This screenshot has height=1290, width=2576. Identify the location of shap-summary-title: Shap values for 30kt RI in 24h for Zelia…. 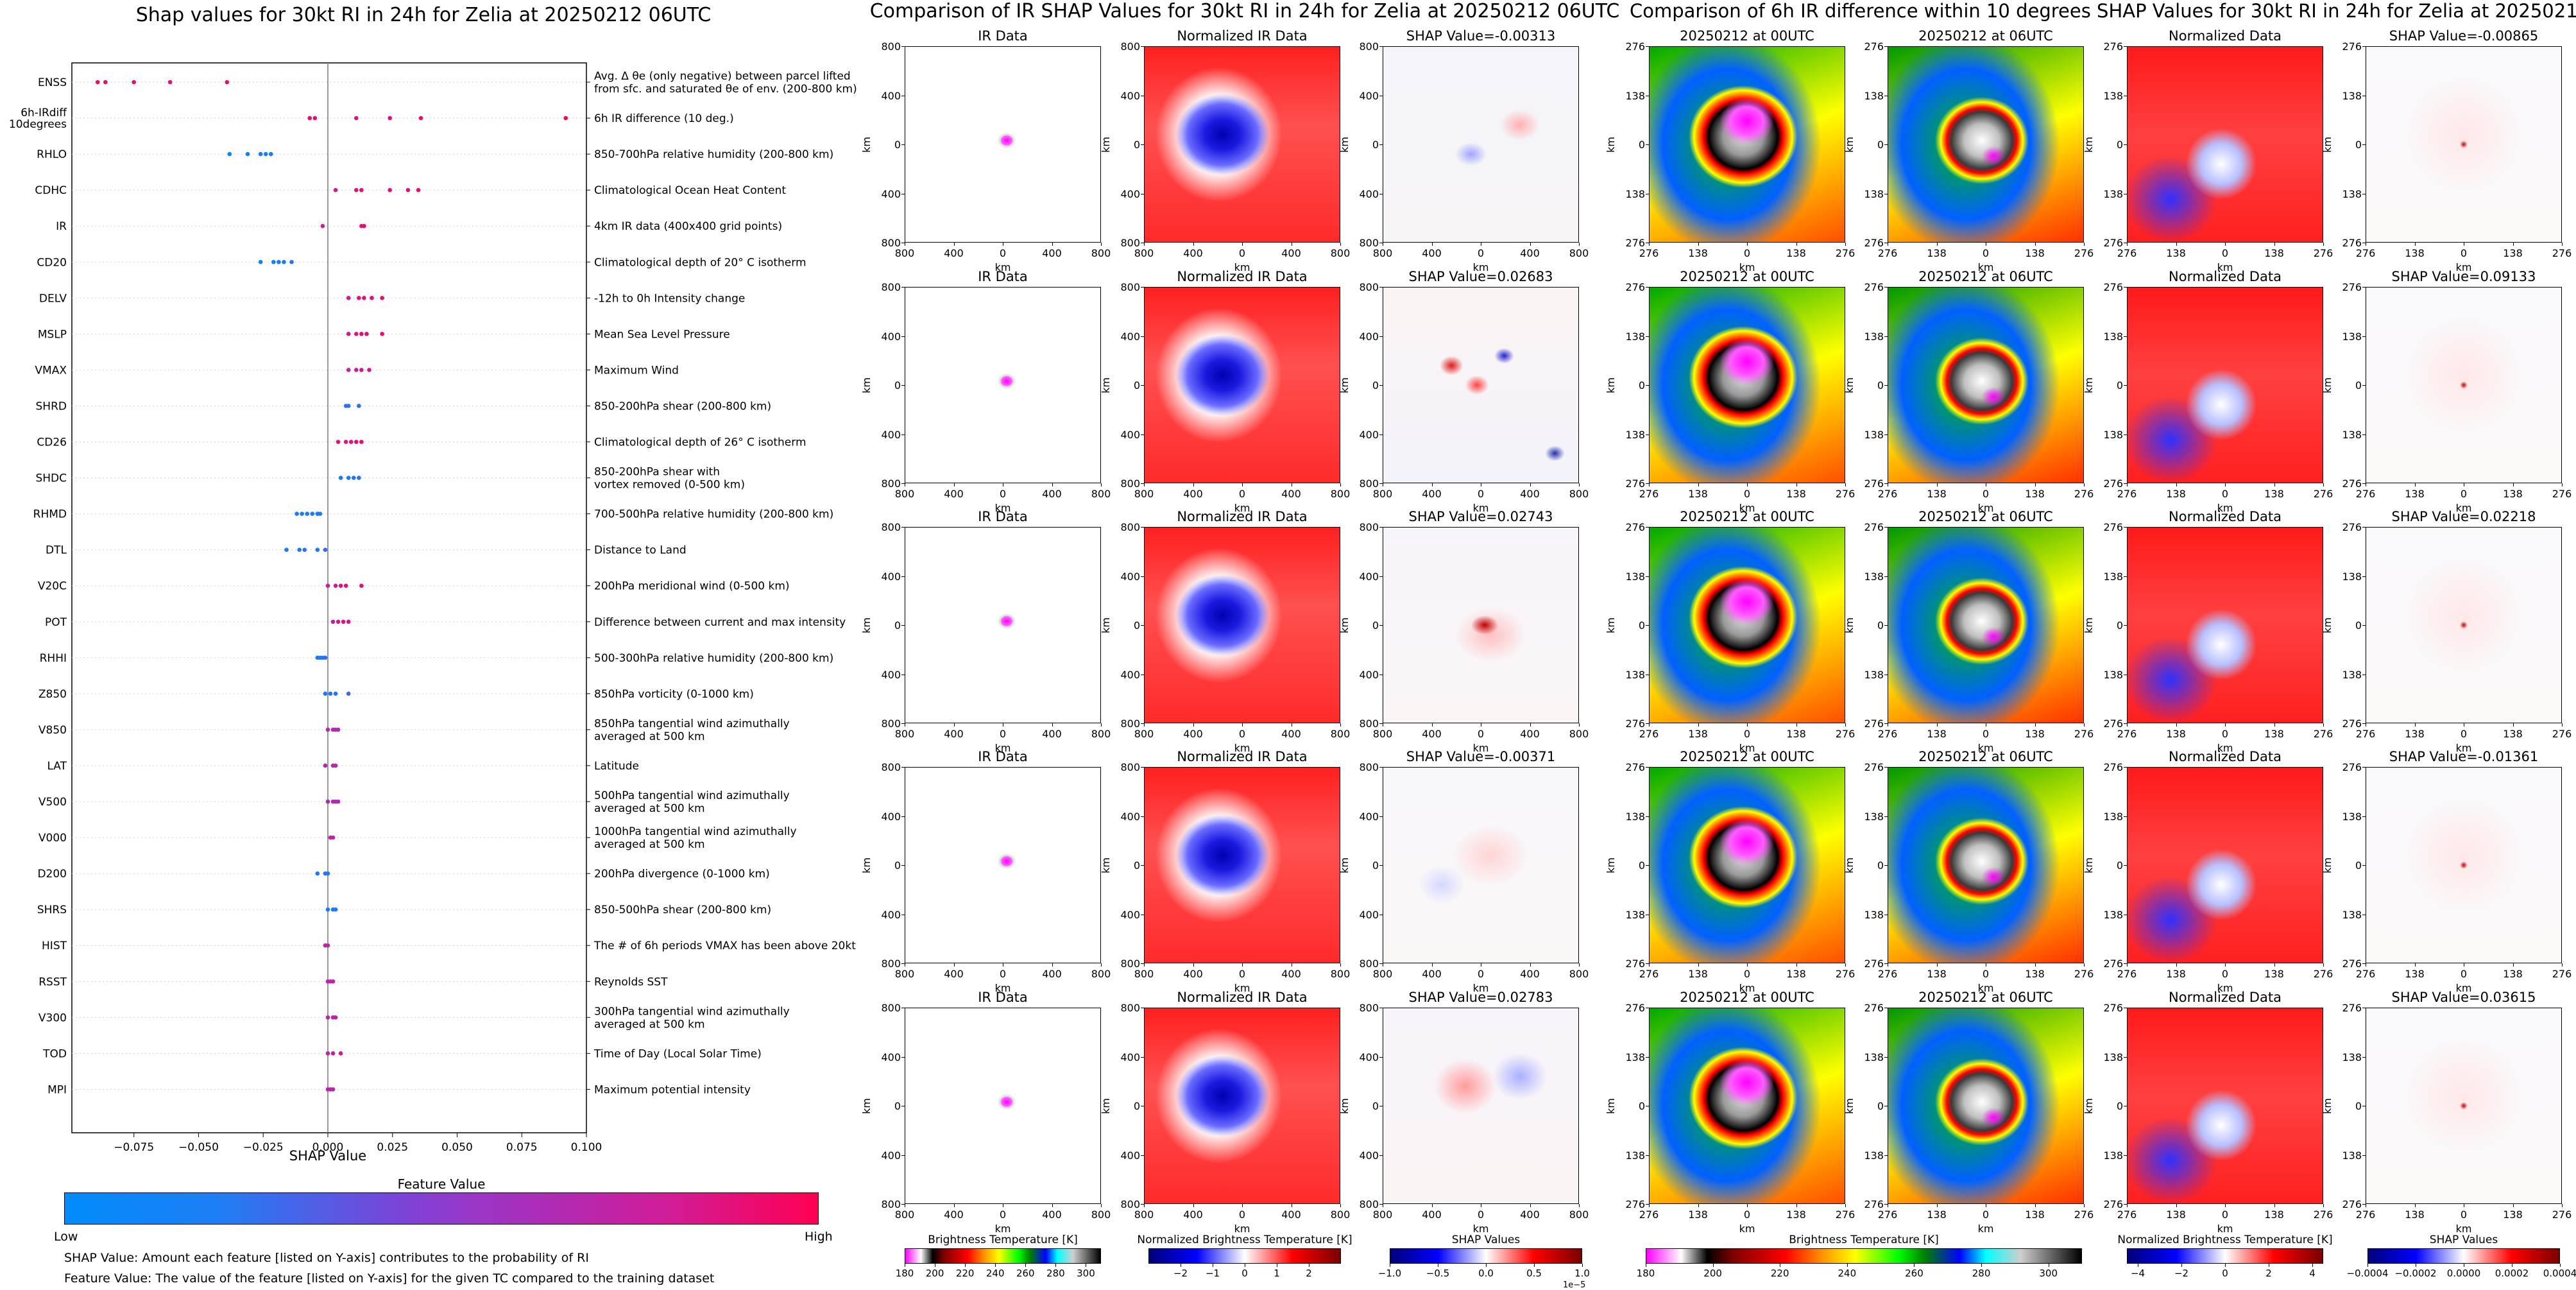
(423, 15).